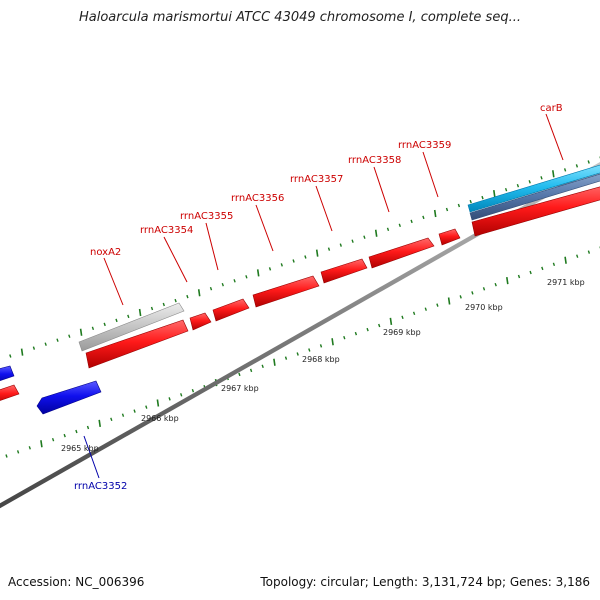  Describe the element at coordinates (166, 230) in the screenshot. I see `gene-label-rrnAC3354: rrnAC3354` at that location.